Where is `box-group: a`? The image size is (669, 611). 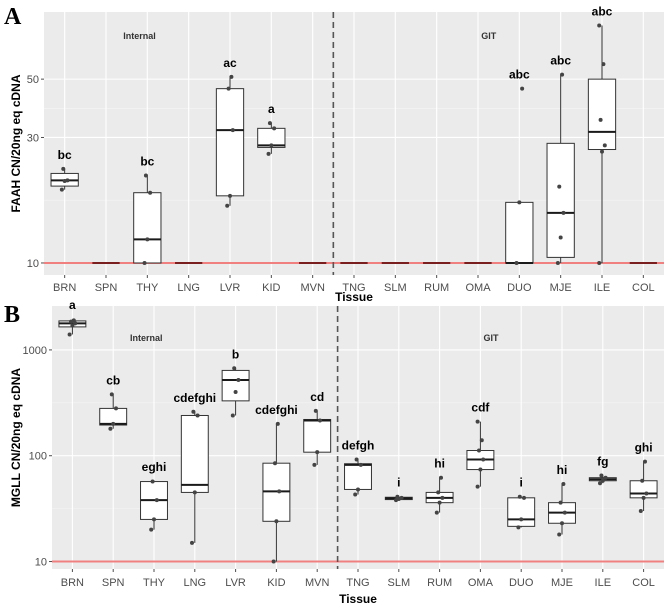
box-group: a is located at coordinates (271, 129).